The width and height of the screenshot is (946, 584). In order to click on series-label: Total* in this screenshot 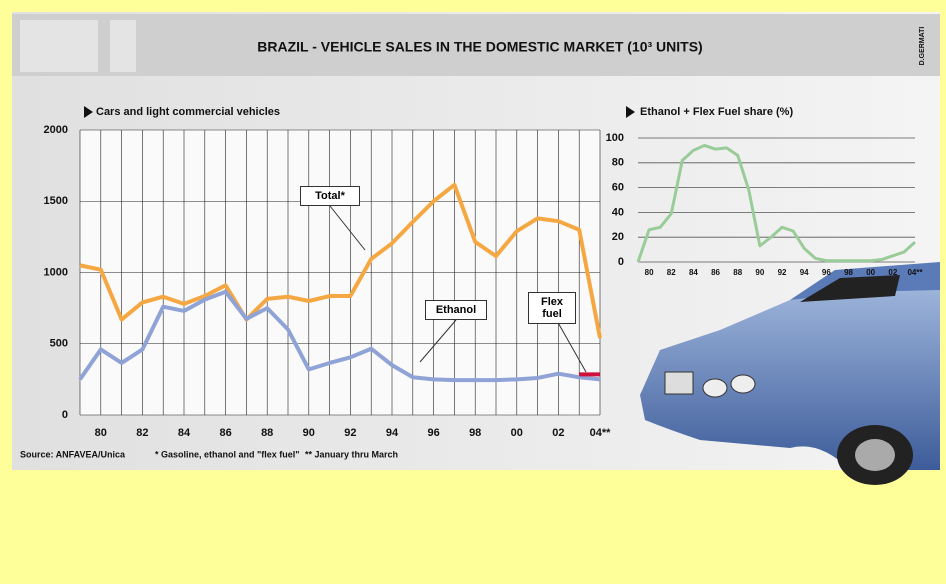, I will do `click(330, 196)`.